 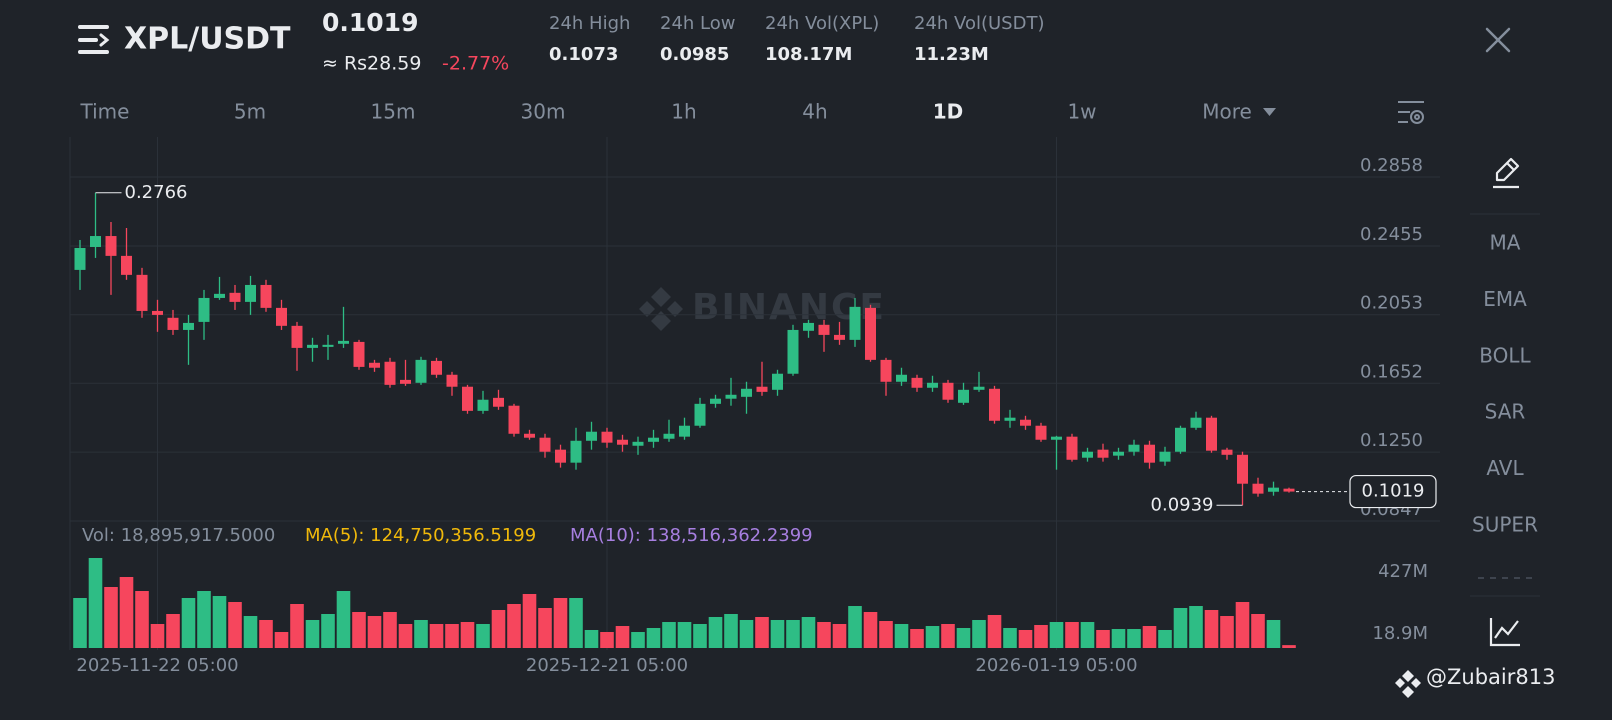 I want to click on interval-tab: 4h, so click(x=814, y=112).